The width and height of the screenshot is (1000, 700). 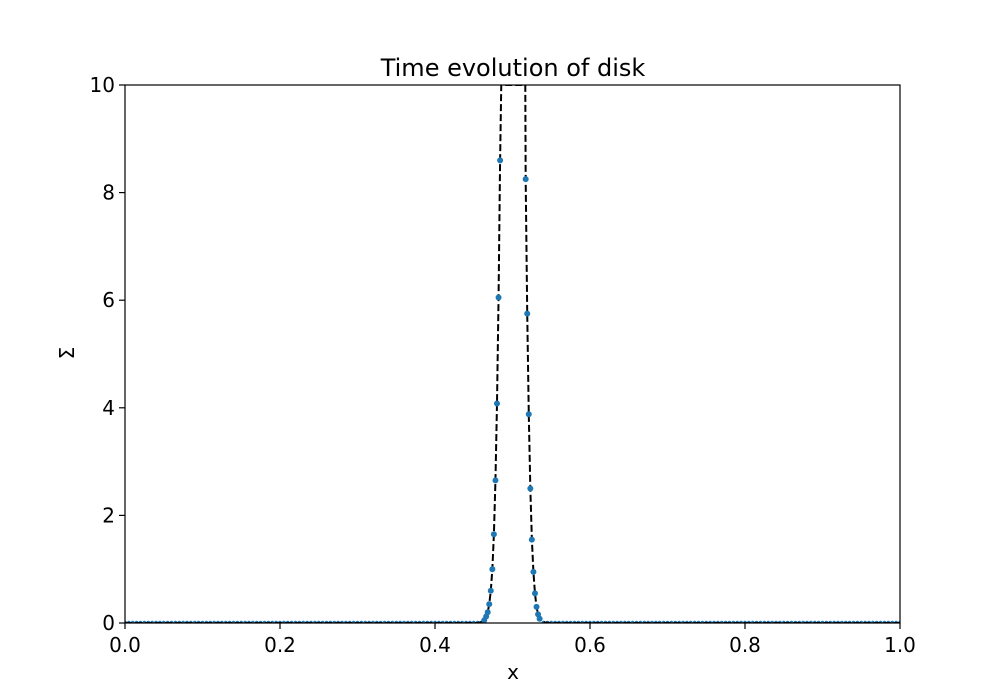 I want to click on y-tick-label: 0, so click(x=108, y=623).